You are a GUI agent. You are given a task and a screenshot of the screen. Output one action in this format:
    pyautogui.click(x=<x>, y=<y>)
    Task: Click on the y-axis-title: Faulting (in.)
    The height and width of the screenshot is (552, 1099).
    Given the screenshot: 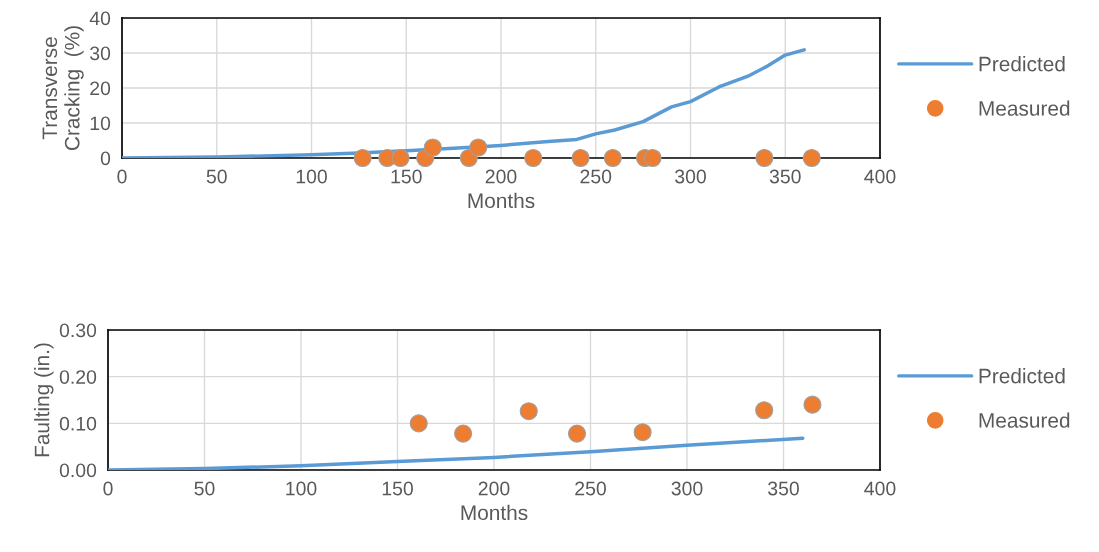 What is the action you would take?
    pyautogui.click(x=44, y=400)
    